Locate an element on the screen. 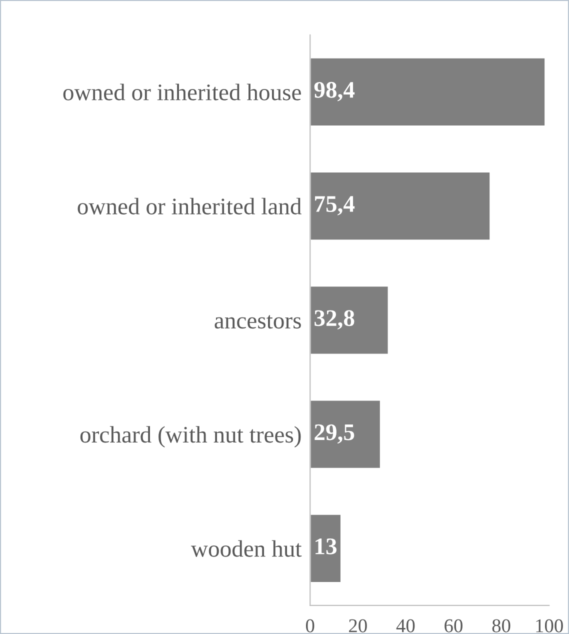 The width and height of the screenshot is (569, 634). x-tick-label: 40 is located at coordinates (405, 625).